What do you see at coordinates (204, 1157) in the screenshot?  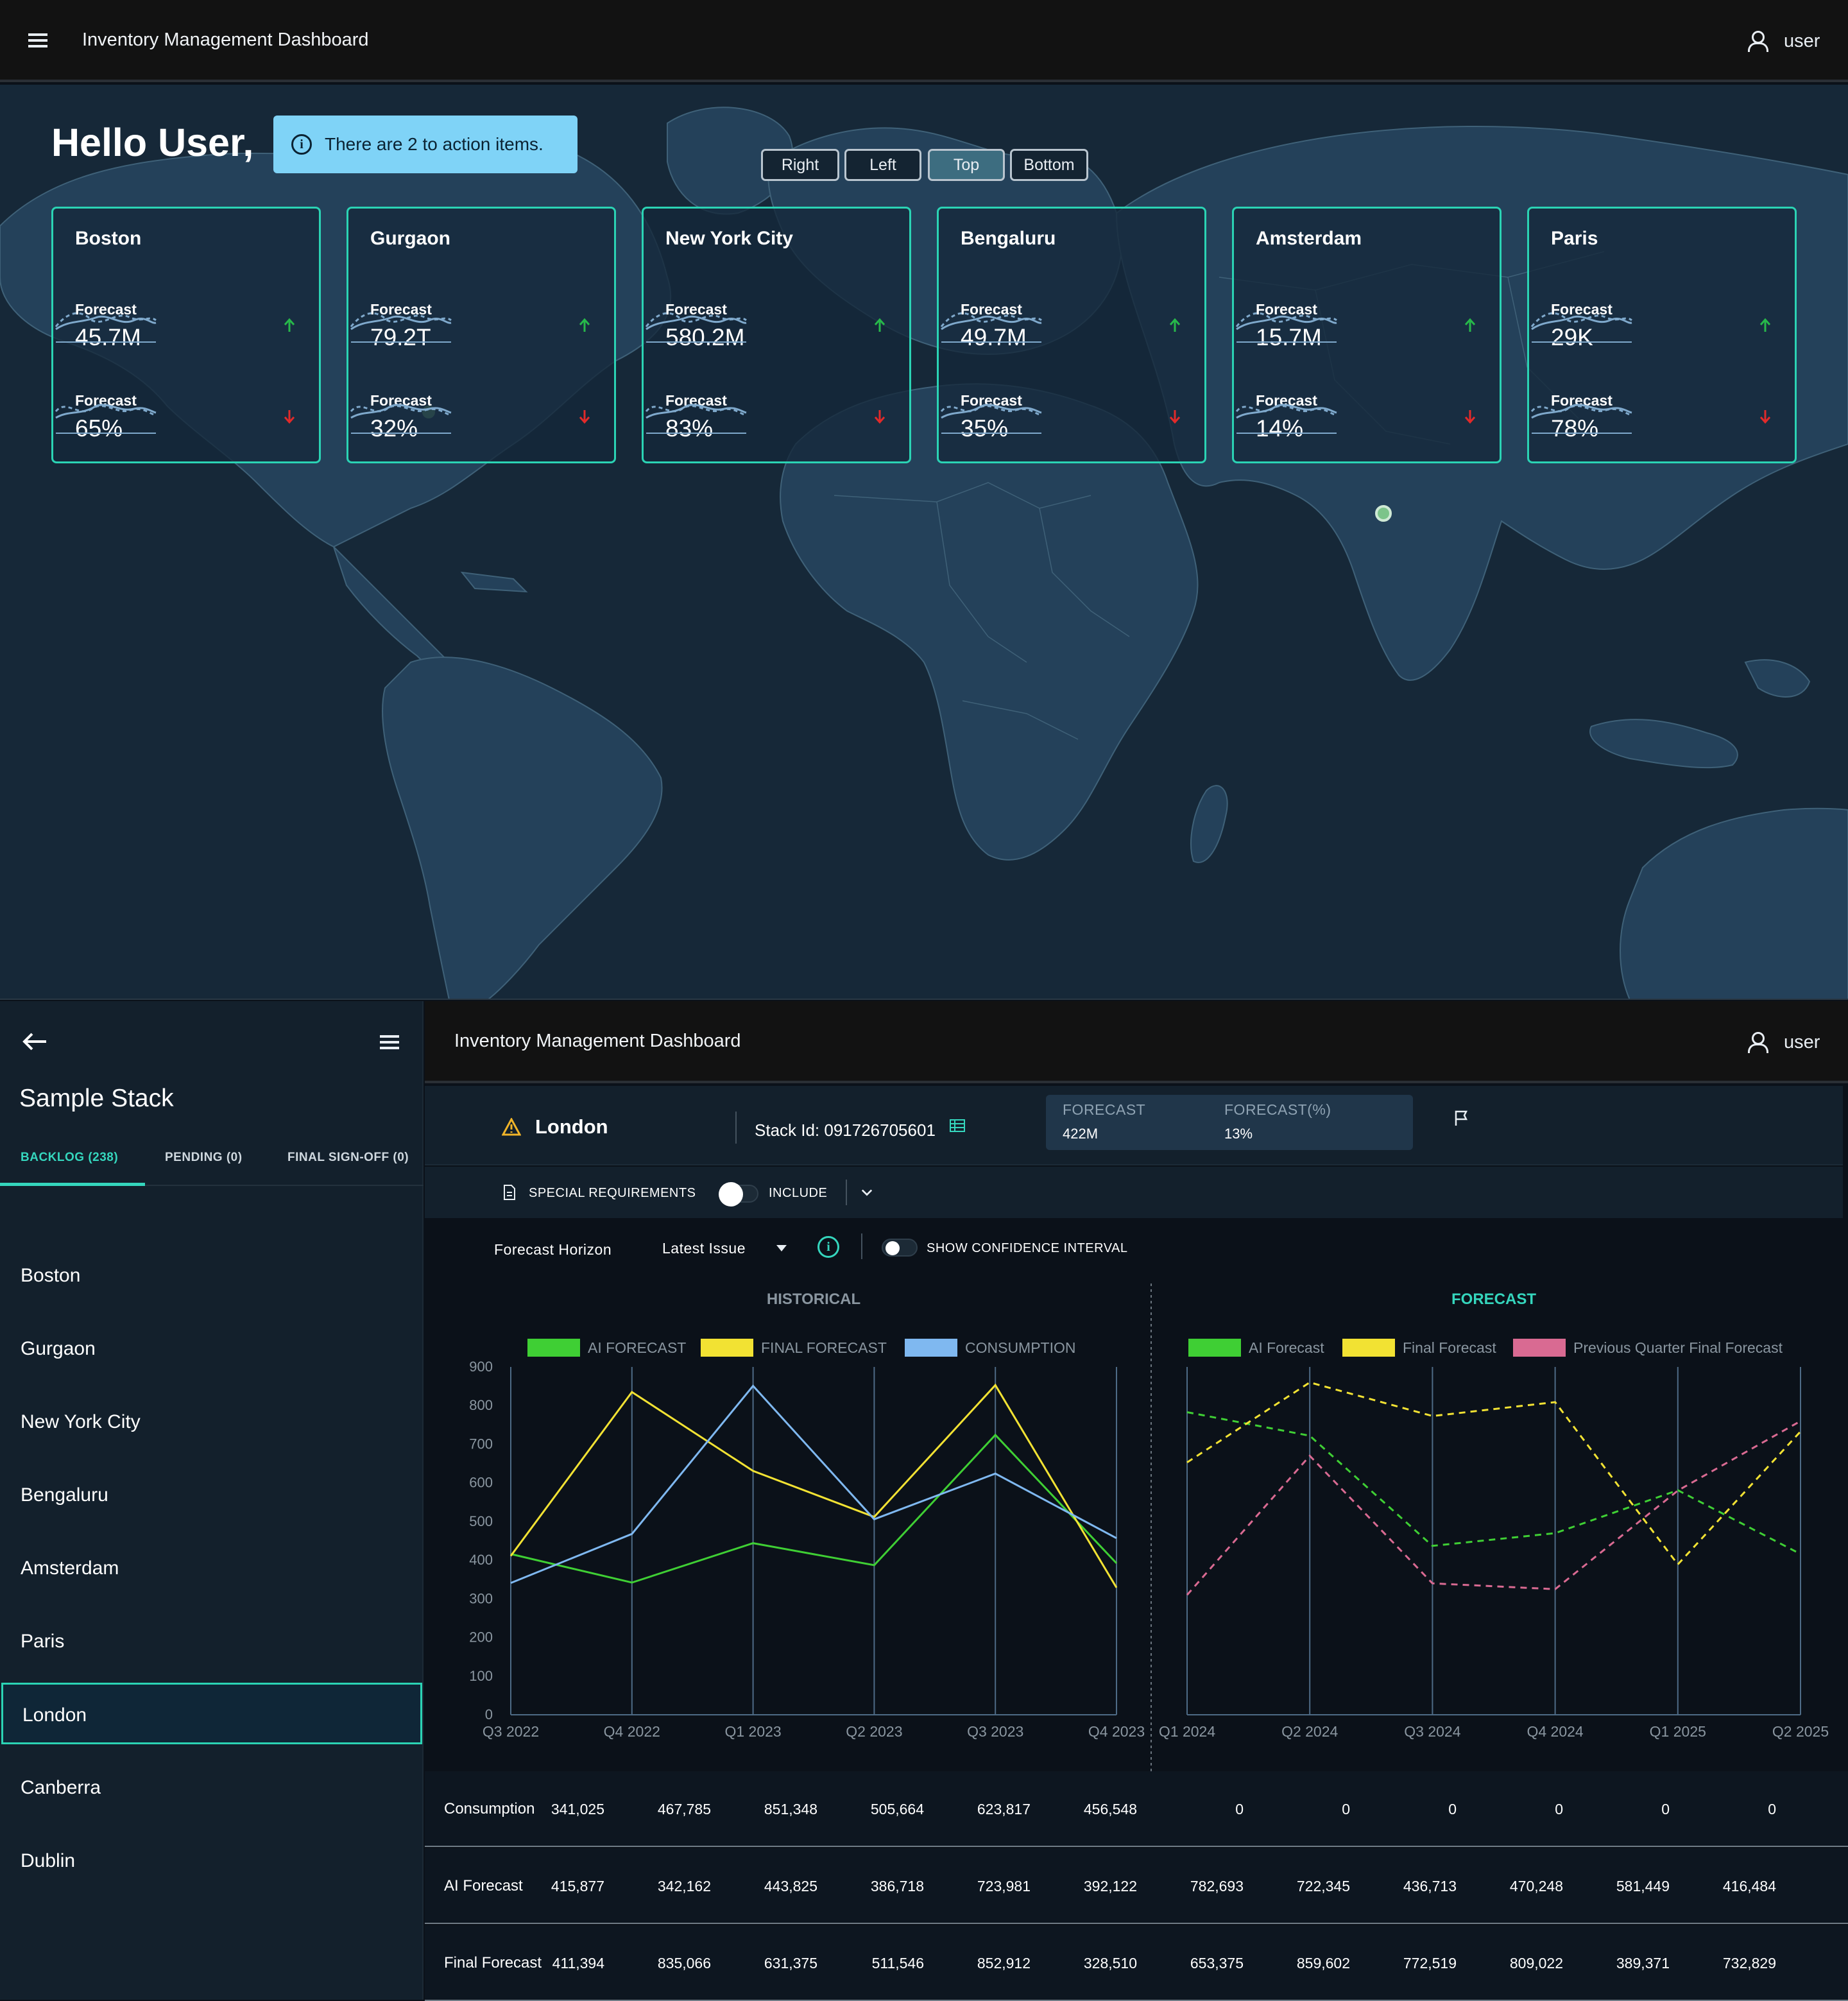 I see `tab-pending: PENDING (0)` at bounding box center [204, 1157].